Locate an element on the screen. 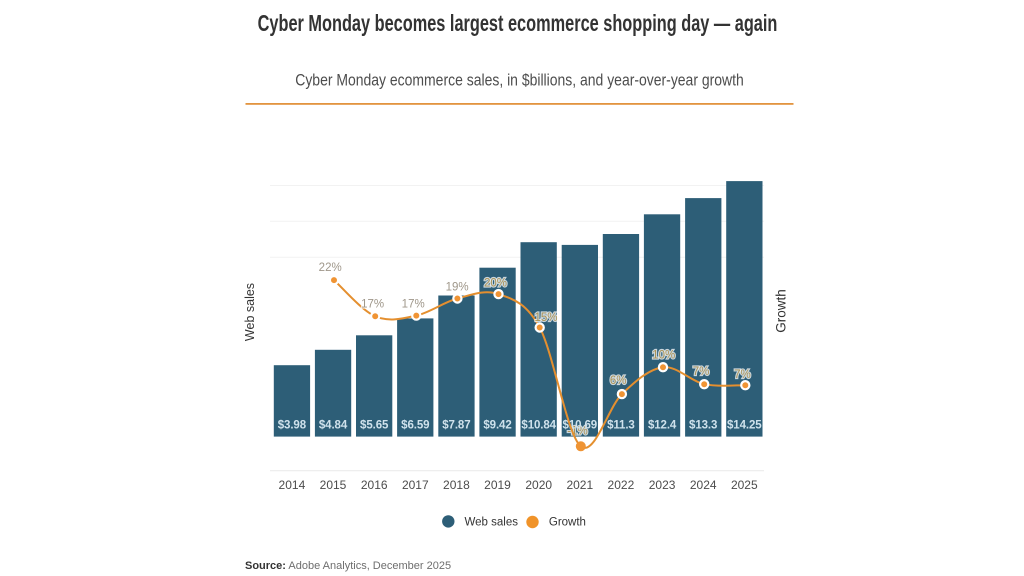 Image resolution: width=1024 pixels, height=576 pixels. svg-text: 15% is located at coordinates (545, 318).